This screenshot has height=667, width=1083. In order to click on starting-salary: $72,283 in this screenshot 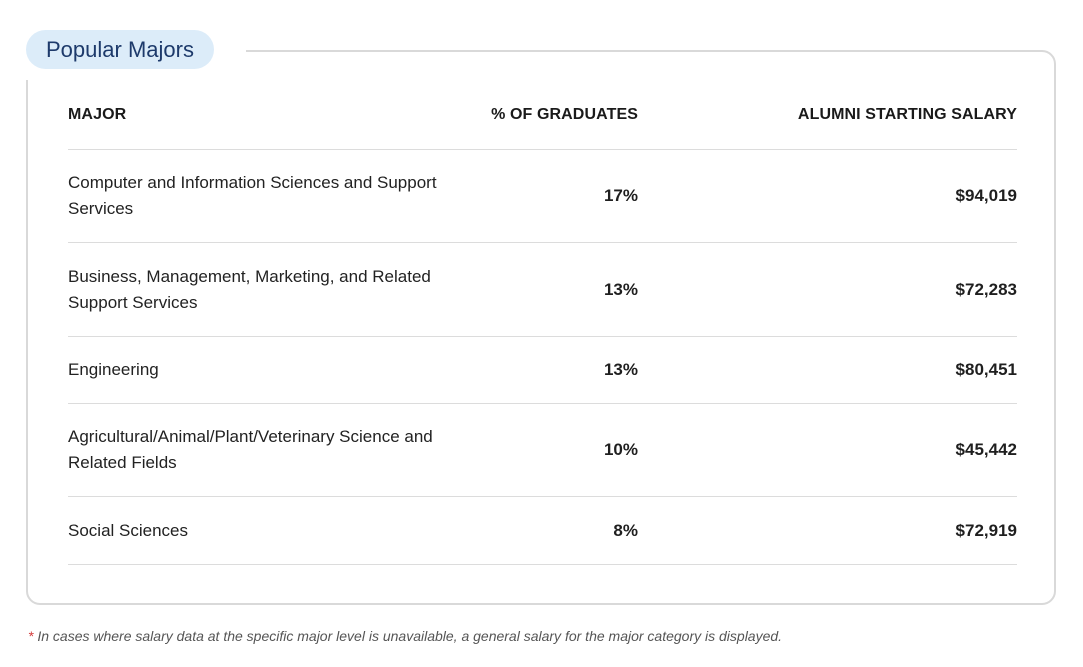, I will do `click(986, 289)`.